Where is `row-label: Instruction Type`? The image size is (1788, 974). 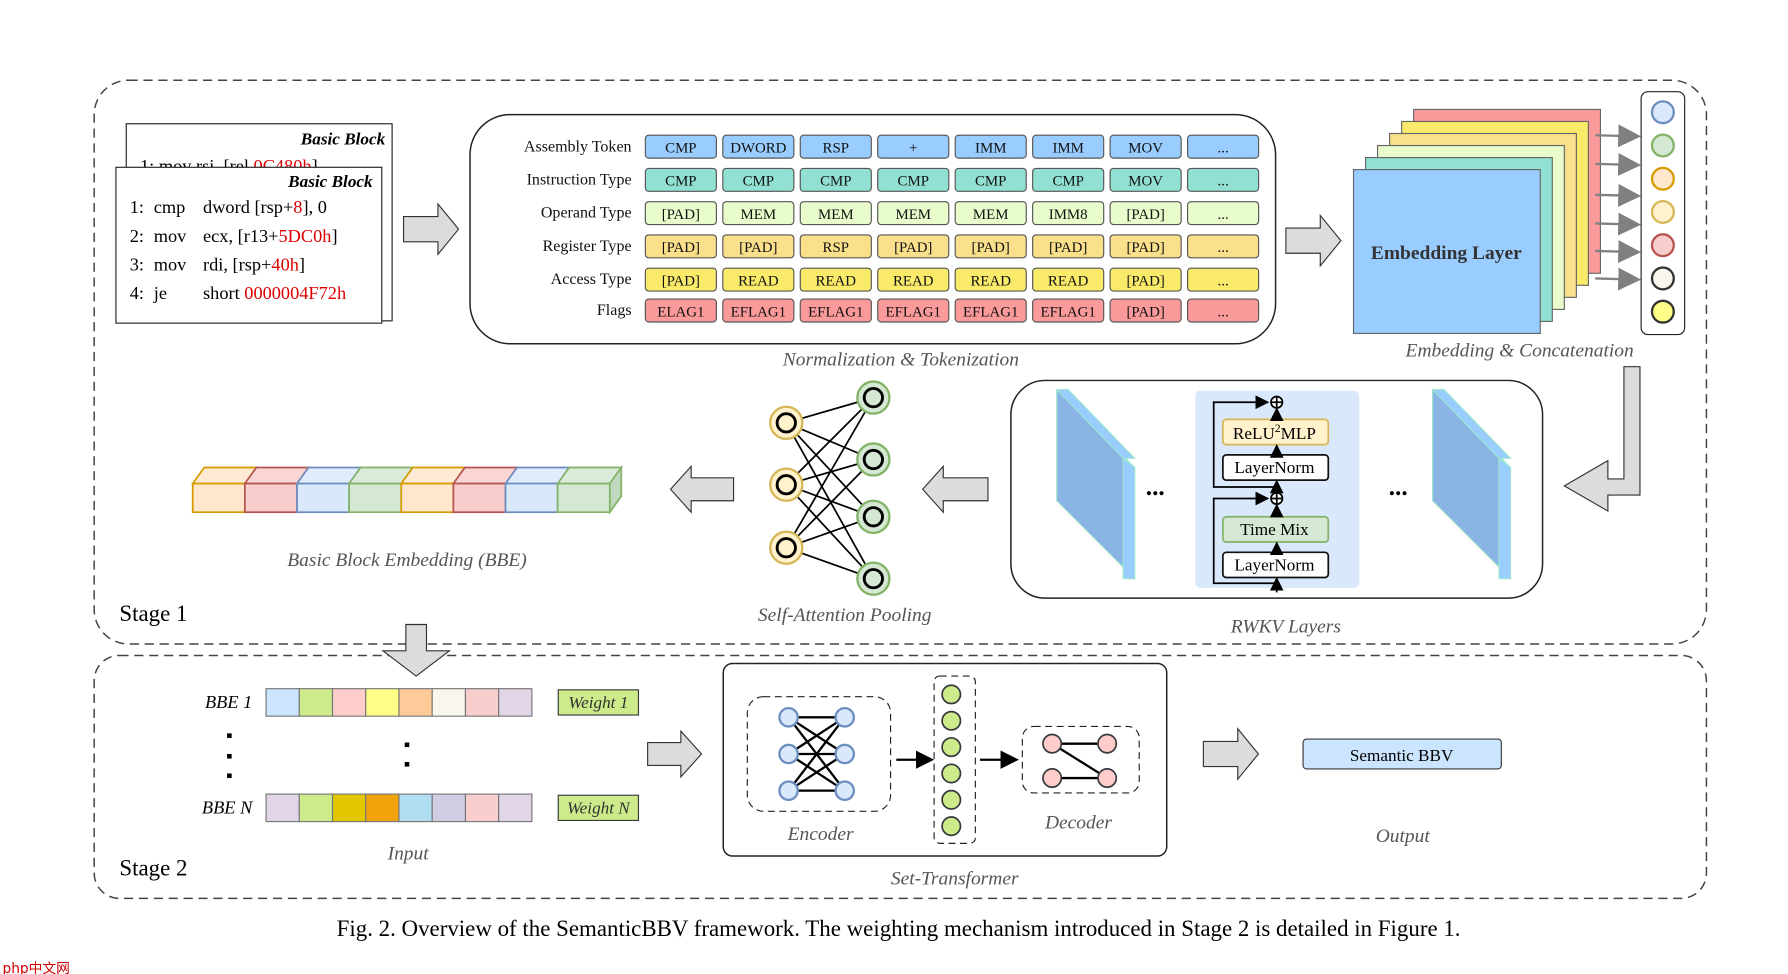 row-label: Instruction Type is located at coordinates (579, 179).